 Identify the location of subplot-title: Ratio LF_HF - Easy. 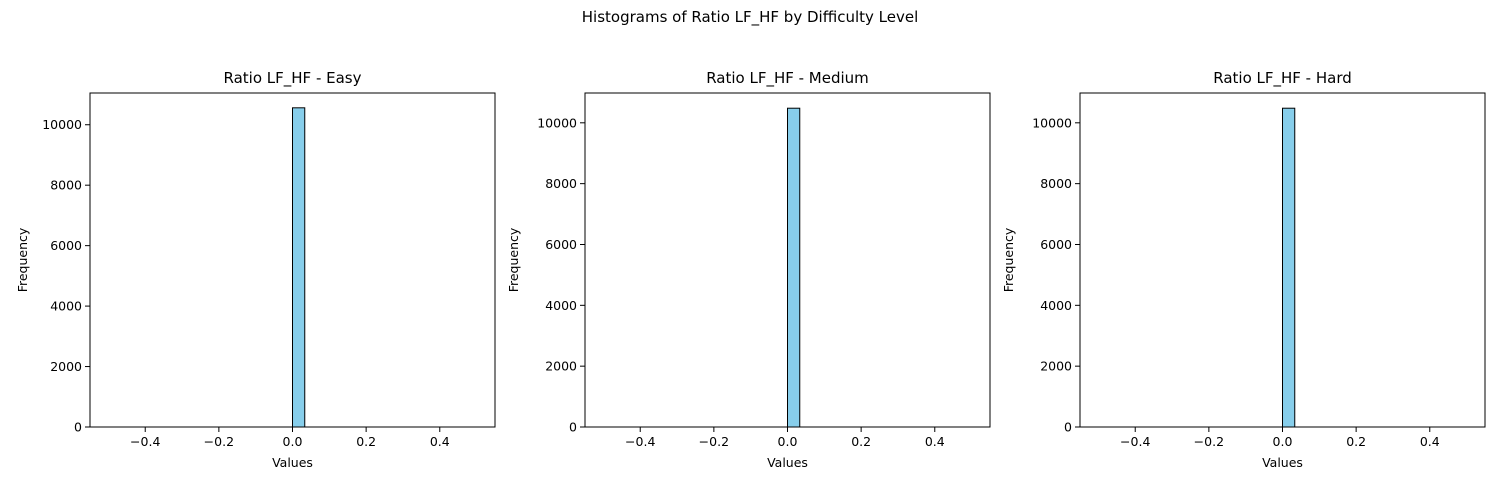
(293, 78).